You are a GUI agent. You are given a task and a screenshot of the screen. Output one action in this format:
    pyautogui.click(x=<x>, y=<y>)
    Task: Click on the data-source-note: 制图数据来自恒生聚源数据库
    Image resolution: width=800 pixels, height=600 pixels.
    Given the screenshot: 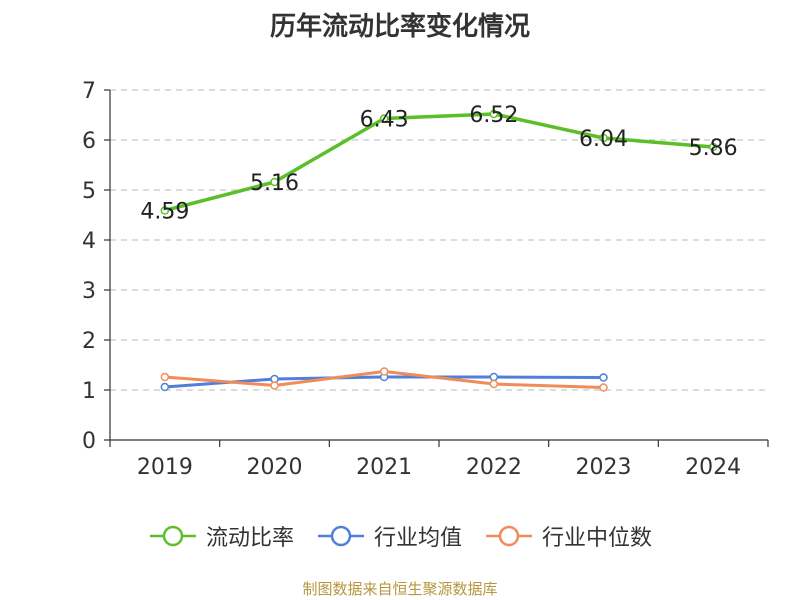 What is the action you would take?
    pyautogui.click(x=400, y=589)
    